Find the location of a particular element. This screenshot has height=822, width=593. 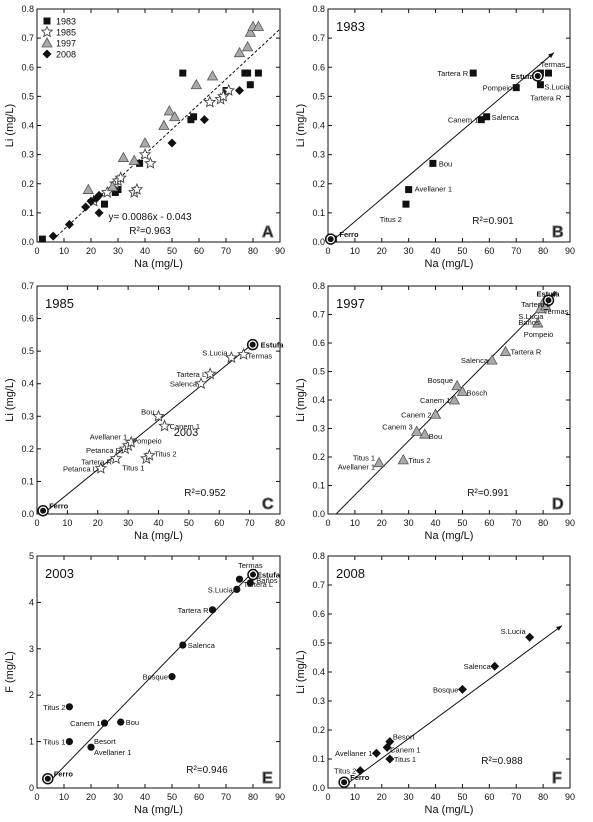

y-tick-label: 0.5 is located at coordinates (27, 351).